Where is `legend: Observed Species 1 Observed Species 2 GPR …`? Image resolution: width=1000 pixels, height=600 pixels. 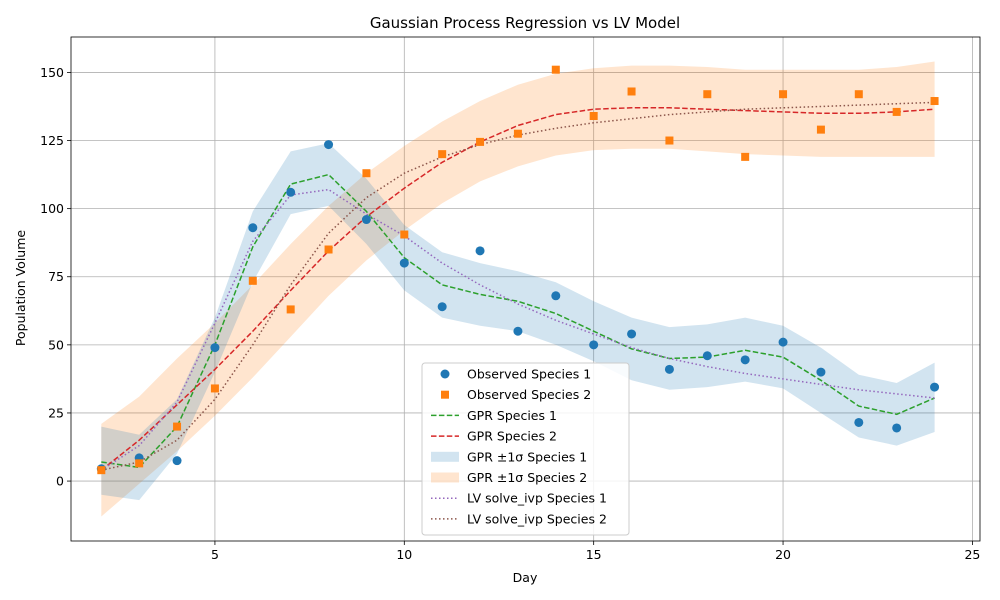 legend: Observed Species 1 Observed Species 2 GPR … is located at coordinates (525, 449).